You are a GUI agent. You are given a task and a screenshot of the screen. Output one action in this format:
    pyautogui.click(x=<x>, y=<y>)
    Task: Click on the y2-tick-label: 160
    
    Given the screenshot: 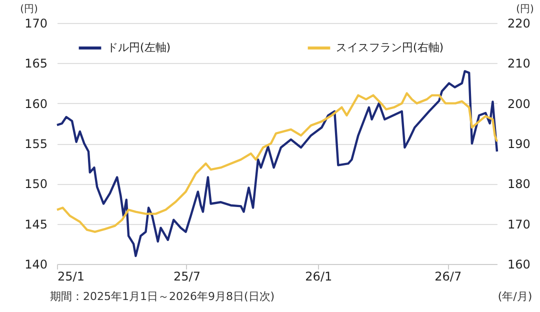 What is the action you would take?
    pyautogui.click(x=519, y=265)
    